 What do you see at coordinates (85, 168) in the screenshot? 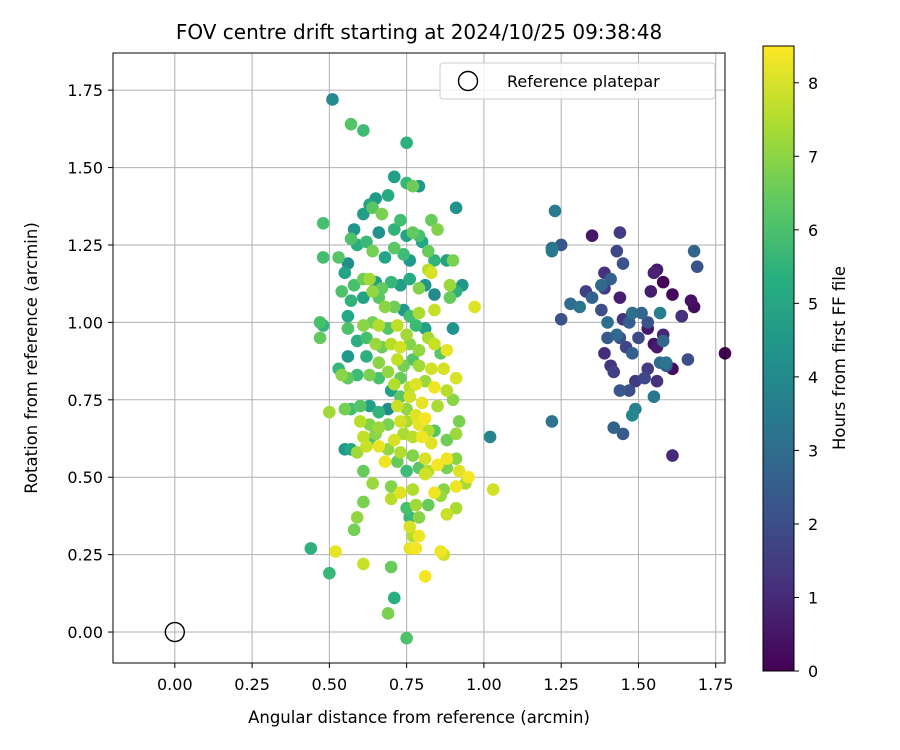
I see `y-tick-label: 1.50` at bounding box center [85, 168].